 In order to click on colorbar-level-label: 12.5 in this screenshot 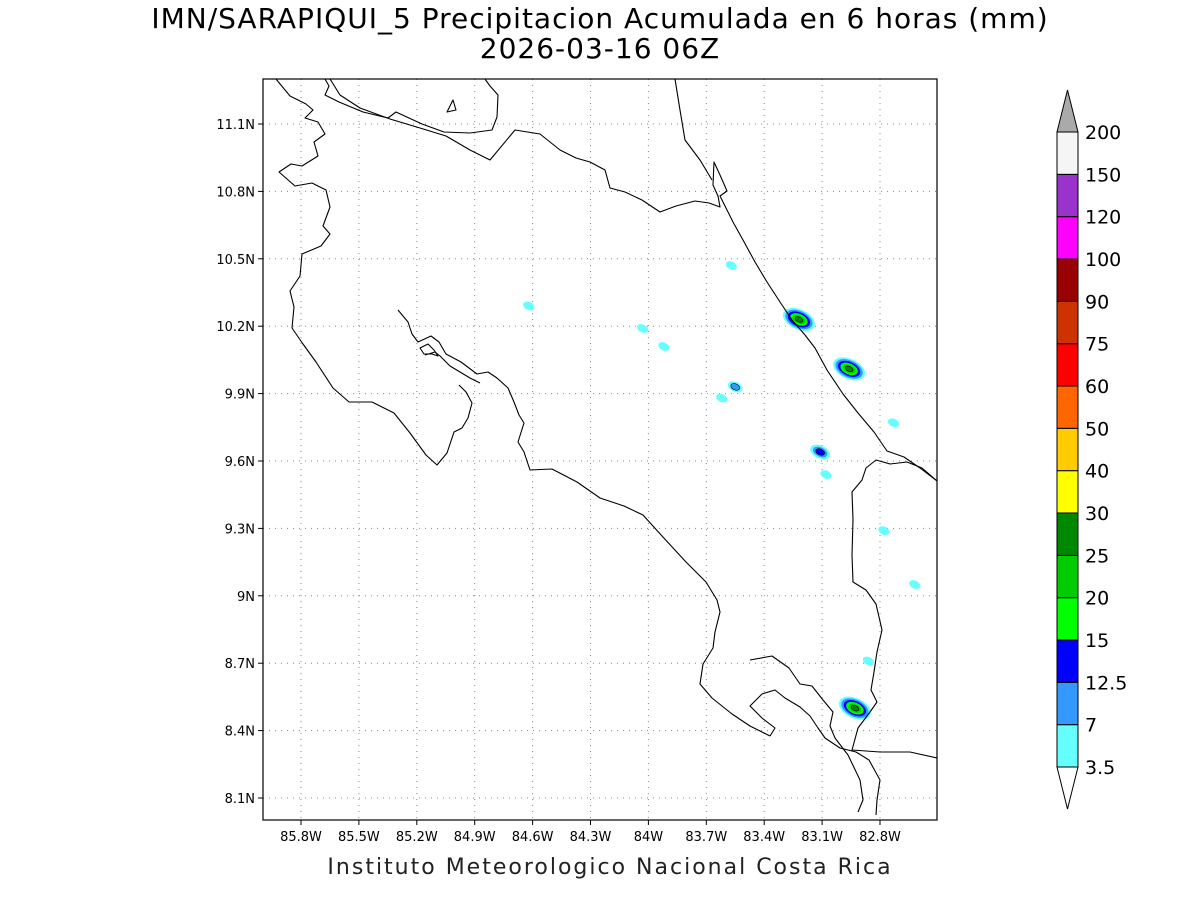, I will do `click(1106, 683)`.